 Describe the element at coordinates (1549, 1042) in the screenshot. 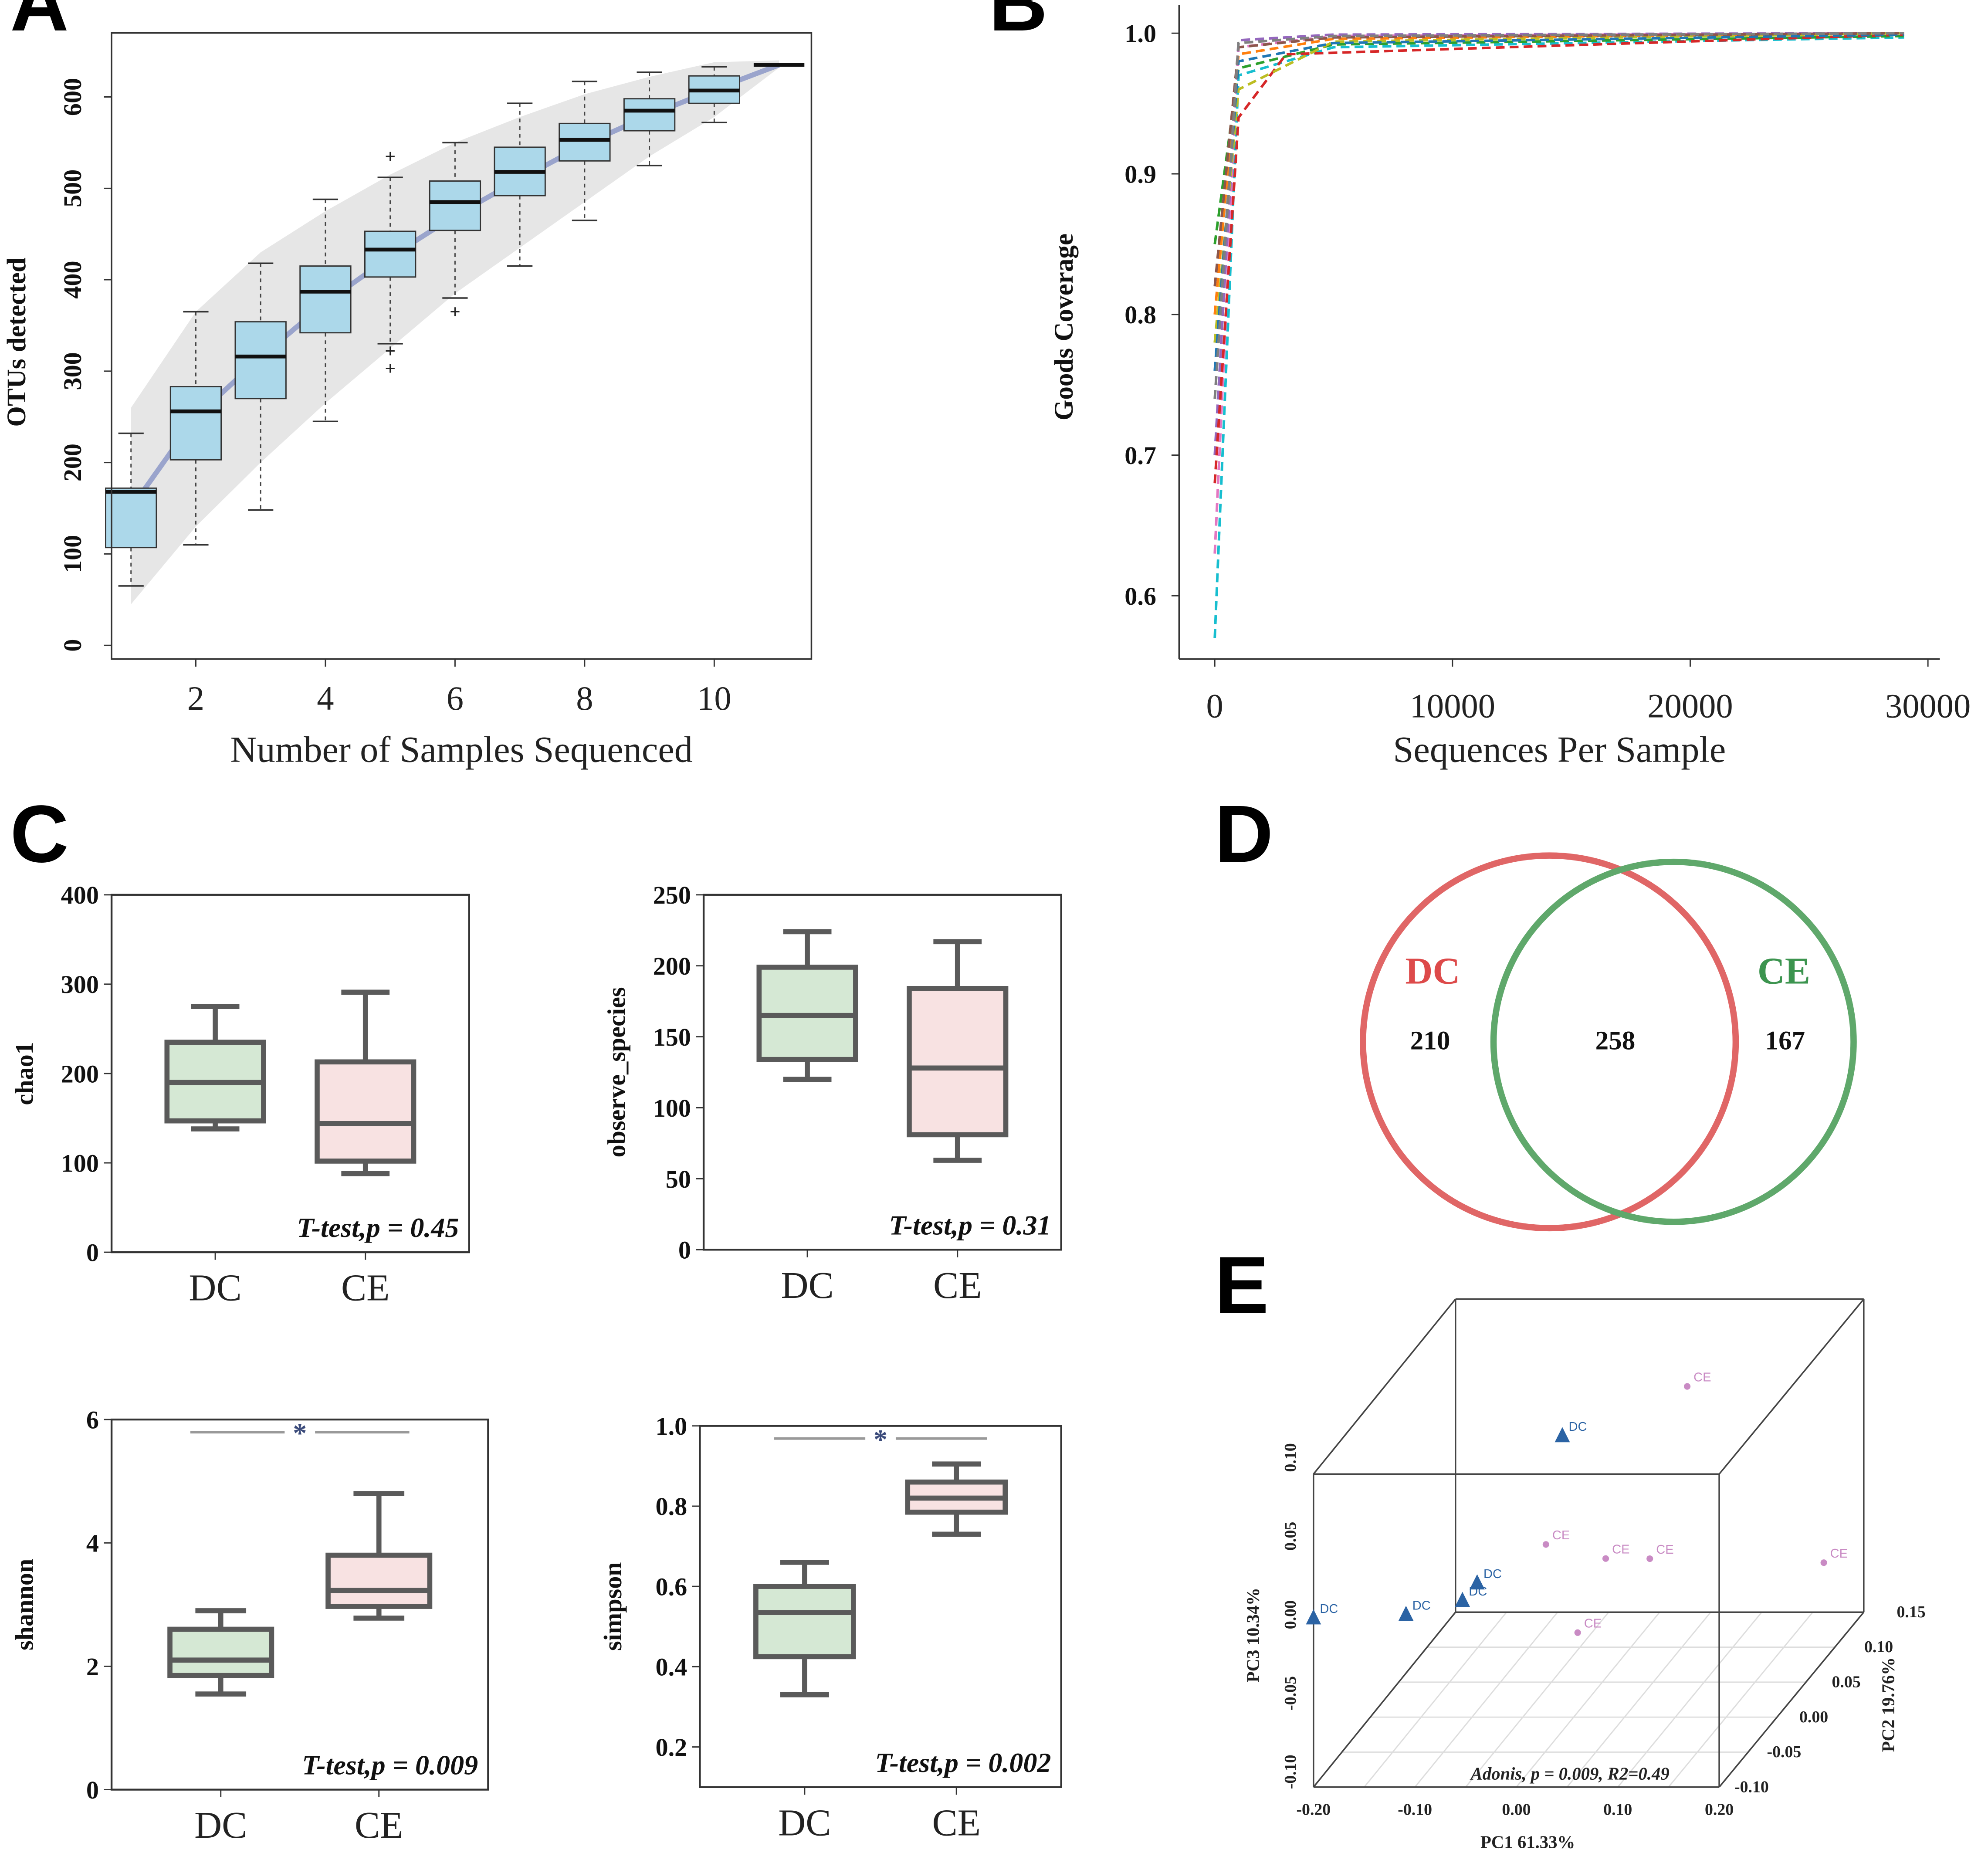

I see `venn-circle-dc` at that location.